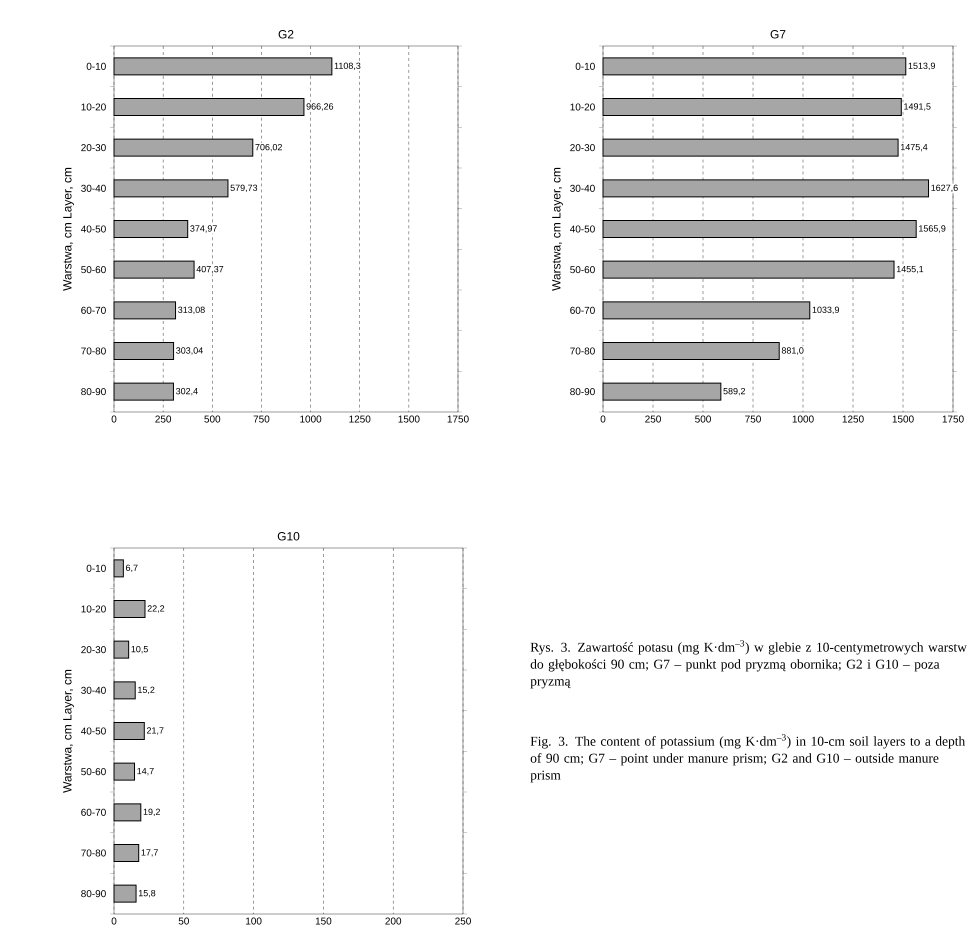 The image size is (979, 933). What do you see at coordinates (914, 148) in the screenshot?
I see `data-label: 1475,4` at bounding box center [914, 148].